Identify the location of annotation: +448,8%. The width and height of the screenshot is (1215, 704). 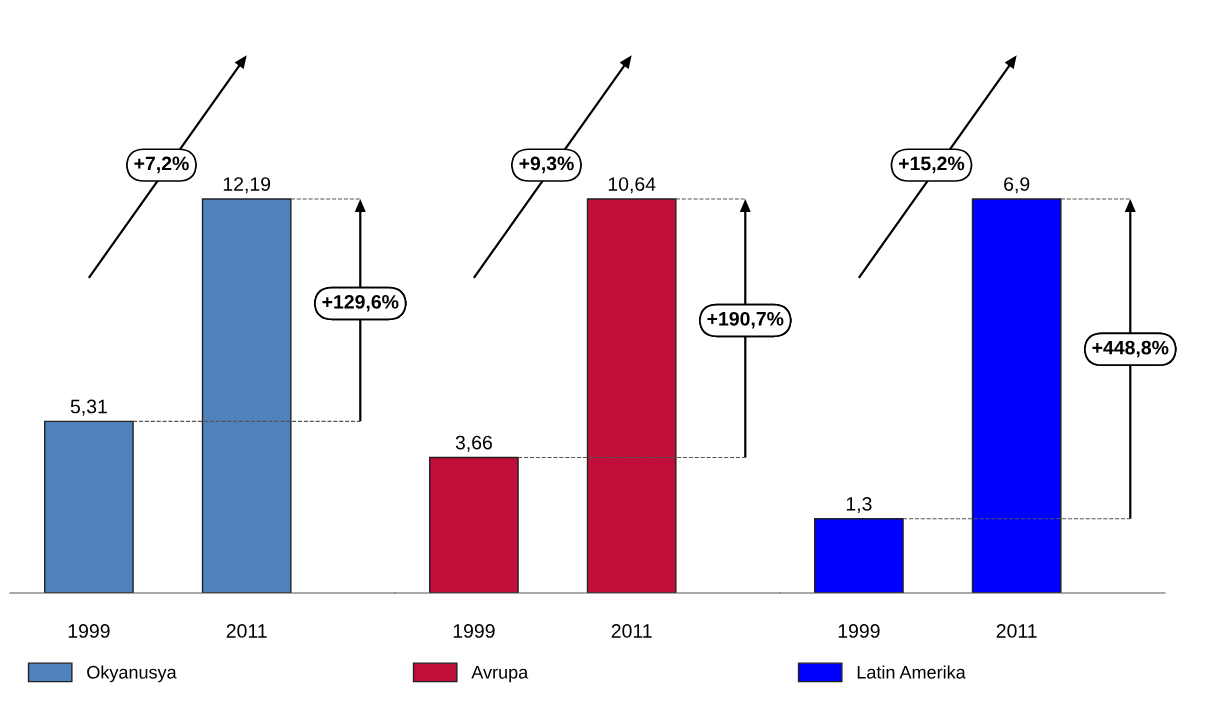
(1130, 349).